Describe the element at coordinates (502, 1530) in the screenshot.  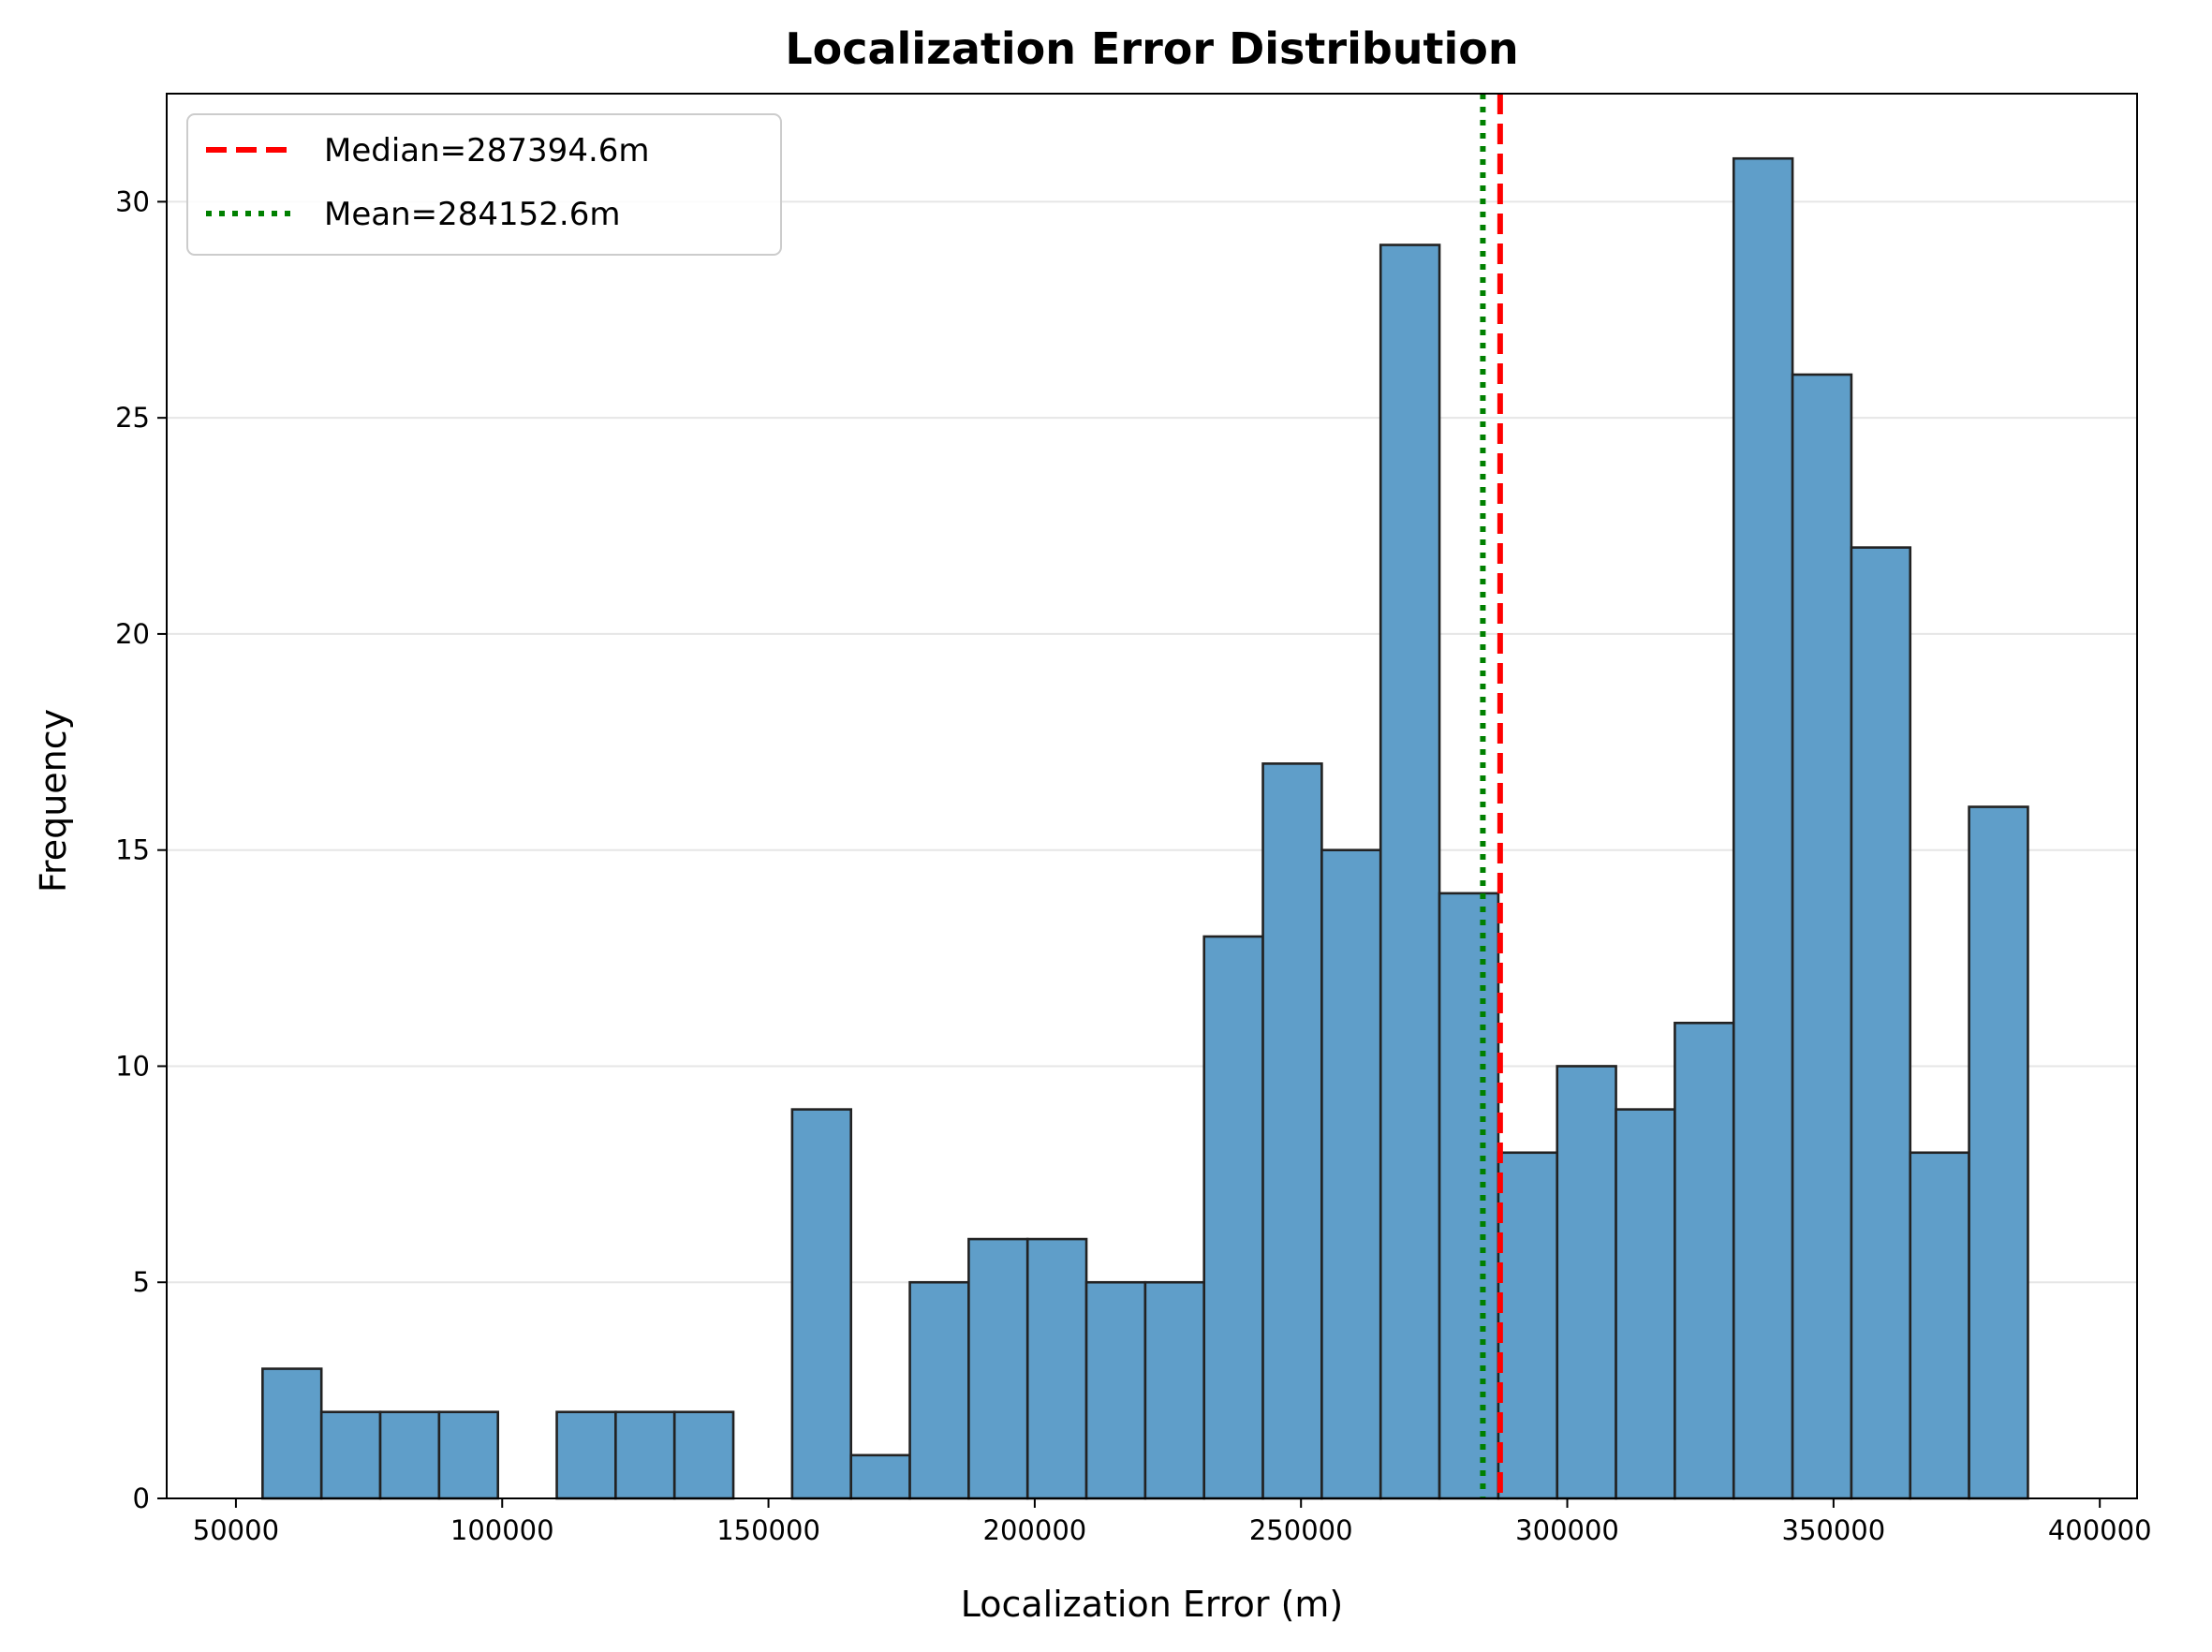
I see `x-tick-label: 100000` at that location.